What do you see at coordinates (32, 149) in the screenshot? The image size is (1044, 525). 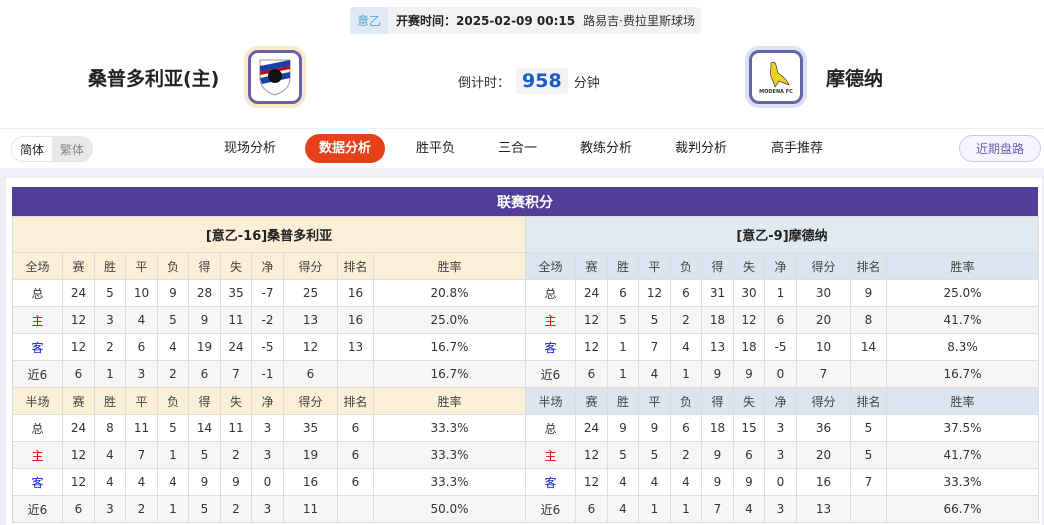 I see `lang-simplified: 简体` at bounding box center [32, 149].